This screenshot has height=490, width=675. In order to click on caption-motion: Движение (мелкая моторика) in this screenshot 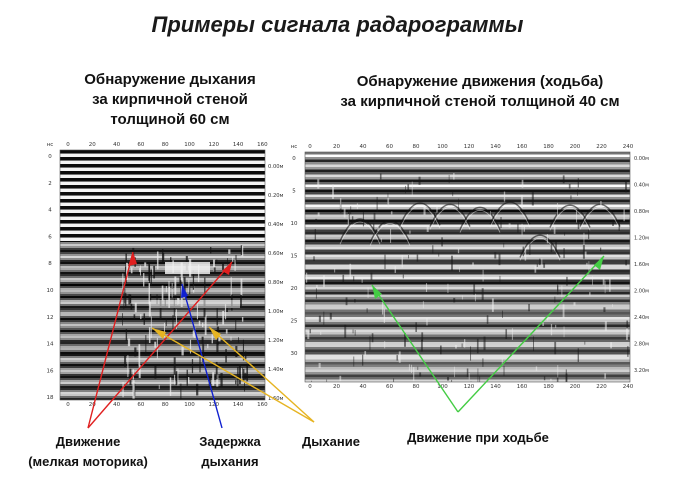, I will do `click(88, 452)`.